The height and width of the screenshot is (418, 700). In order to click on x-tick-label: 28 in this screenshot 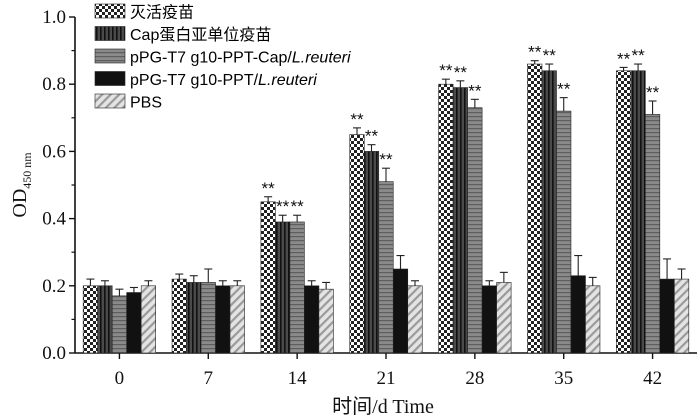, I will do `click(474, 378)`.